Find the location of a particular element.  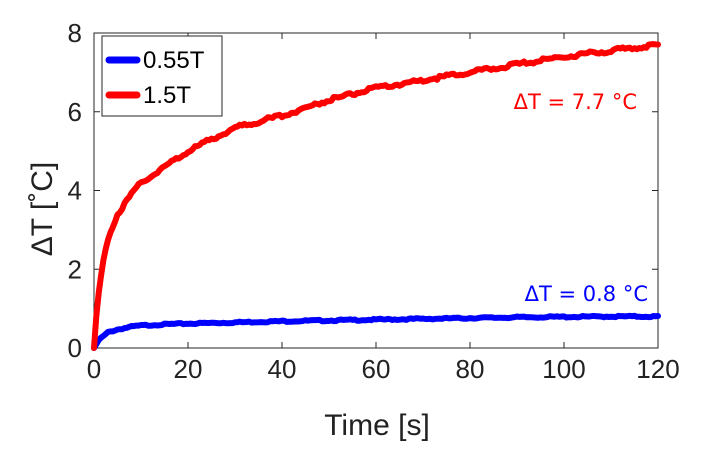

series-line-0.55T is located at coordinates (376, 331).